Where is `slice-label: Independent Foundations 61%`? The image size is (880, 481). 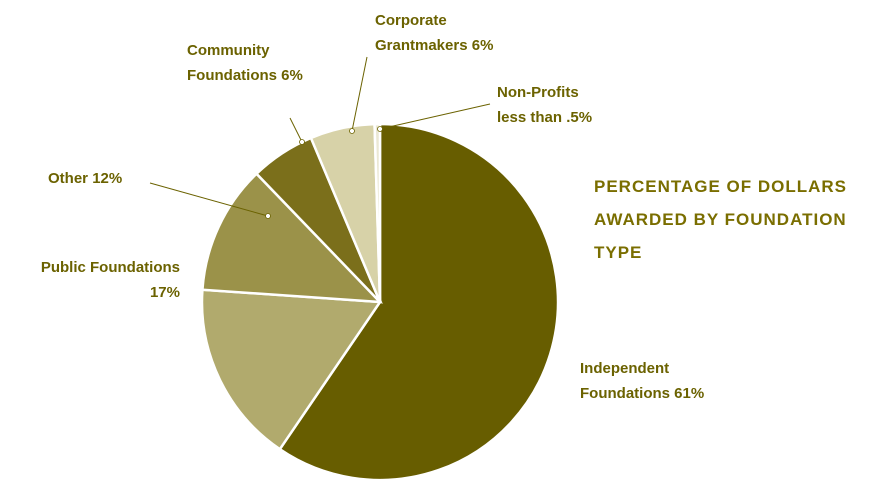
slice-label: Independent Foundations 61% is located at coordinates (655, 381).